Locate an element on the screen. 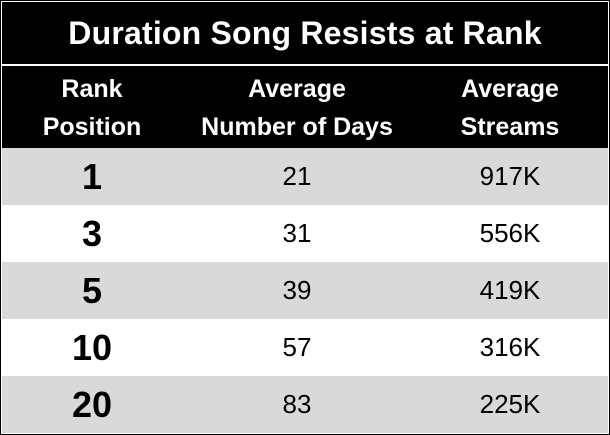 The height and width of the screenshot is (435, 610). table-row: 20 83 225K is located at coordinates (305, 404).